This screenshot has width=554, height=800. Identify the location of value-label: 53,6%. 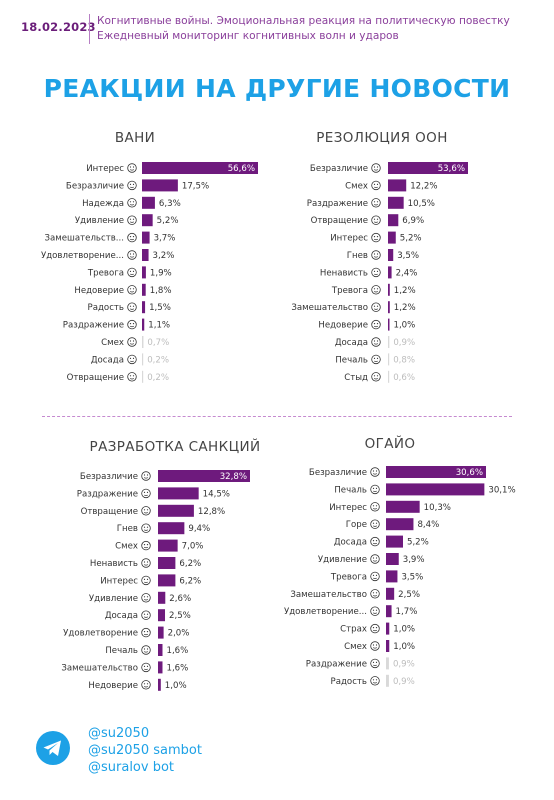
(451, 169).